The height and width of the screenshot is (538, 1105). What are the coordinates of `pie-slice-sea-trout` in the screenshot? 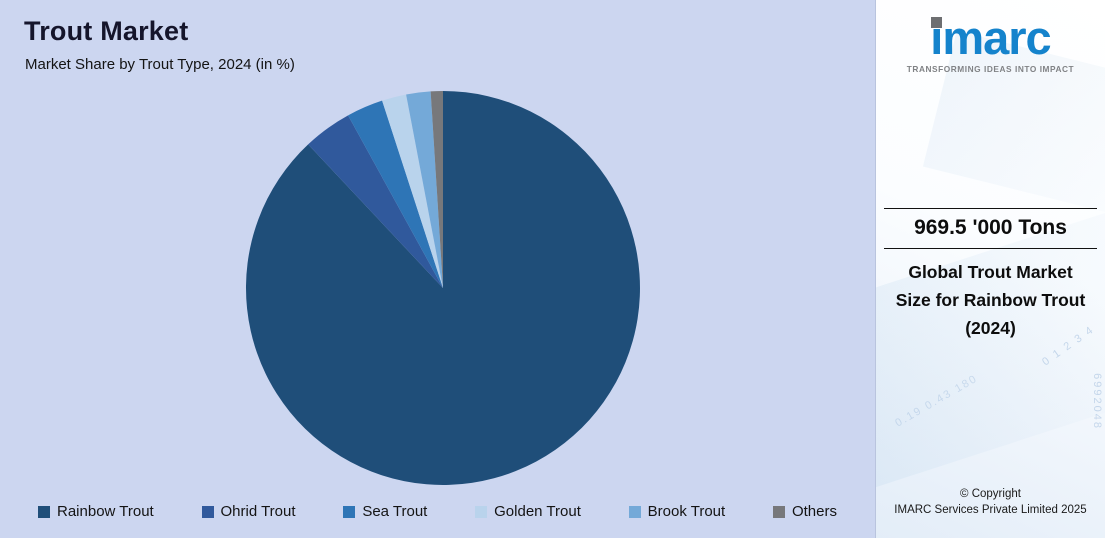 It's located at (395, 194).